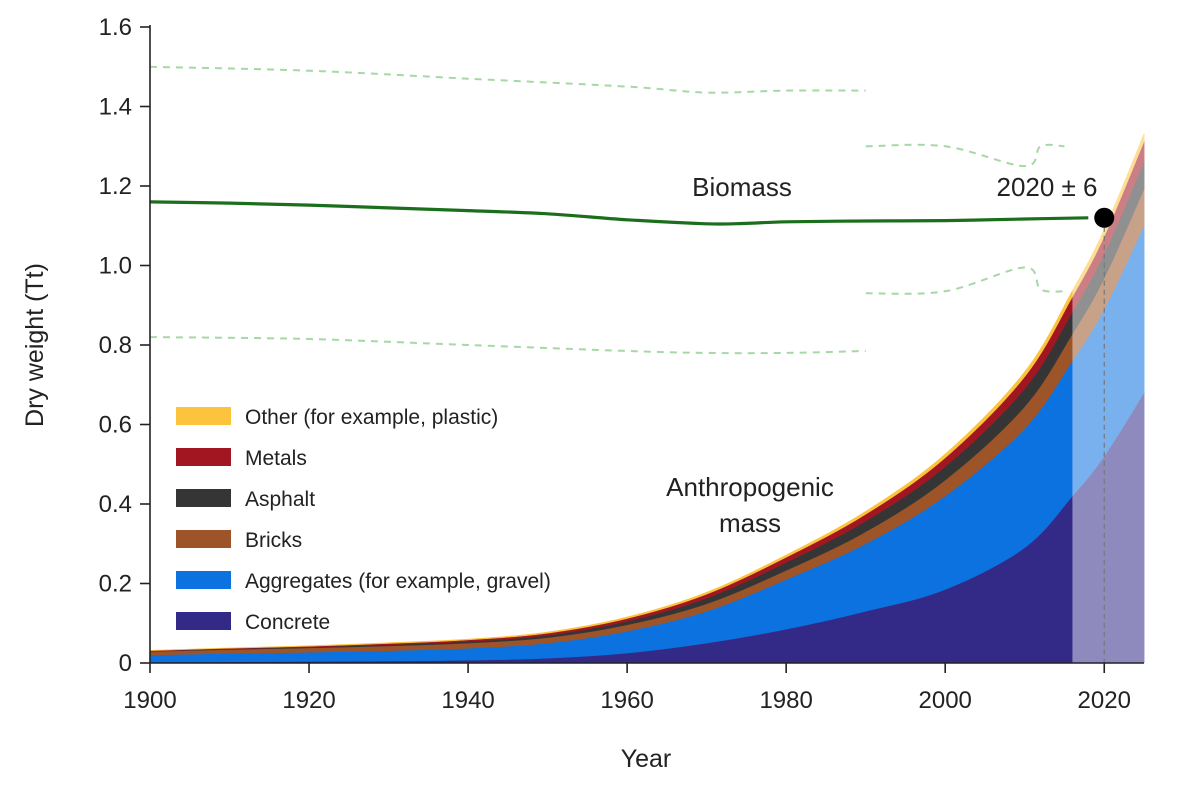  I want to click on x-tick-label: 1900, so click(149, 700).